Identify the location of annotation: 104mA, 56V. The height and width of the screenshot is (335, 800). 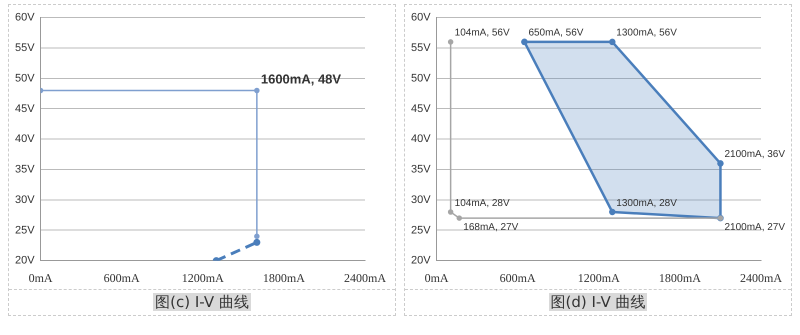
(482, 33).